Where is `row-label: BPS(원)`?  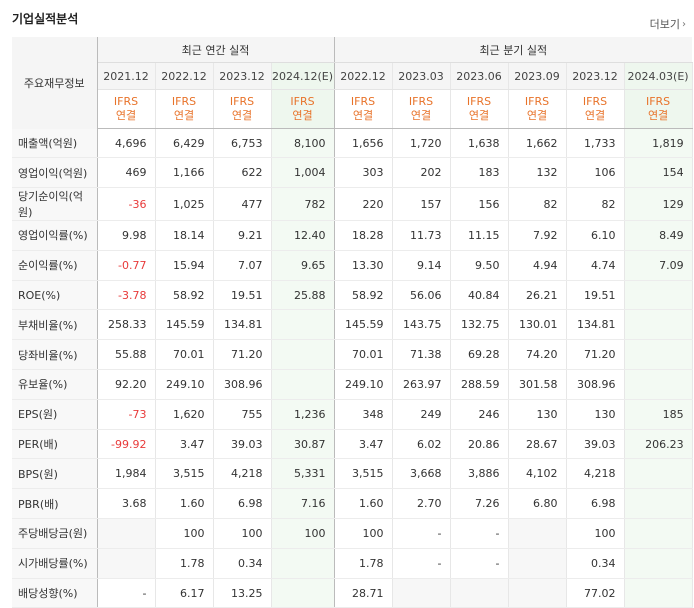
row-label: BPS(원) is located at coordinates (55, 474).